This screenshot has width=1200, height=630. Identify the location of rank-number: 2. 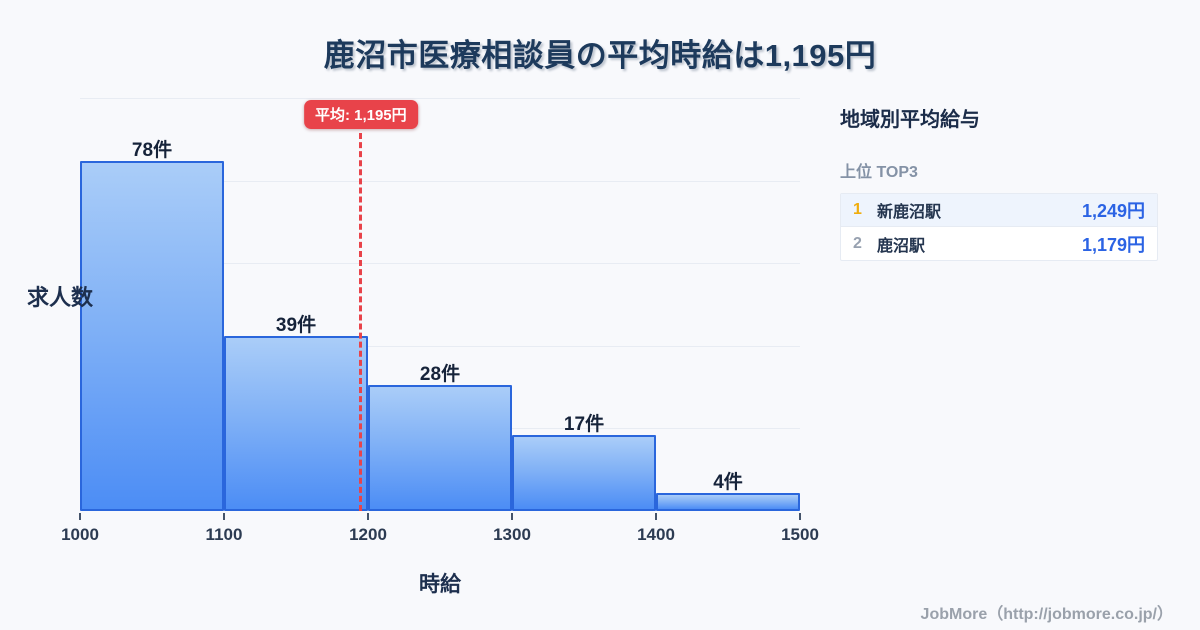
(857, 243).